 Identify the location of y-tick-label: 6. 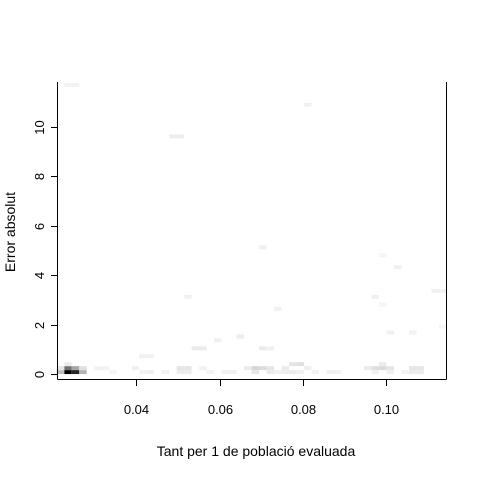
(39, 226).